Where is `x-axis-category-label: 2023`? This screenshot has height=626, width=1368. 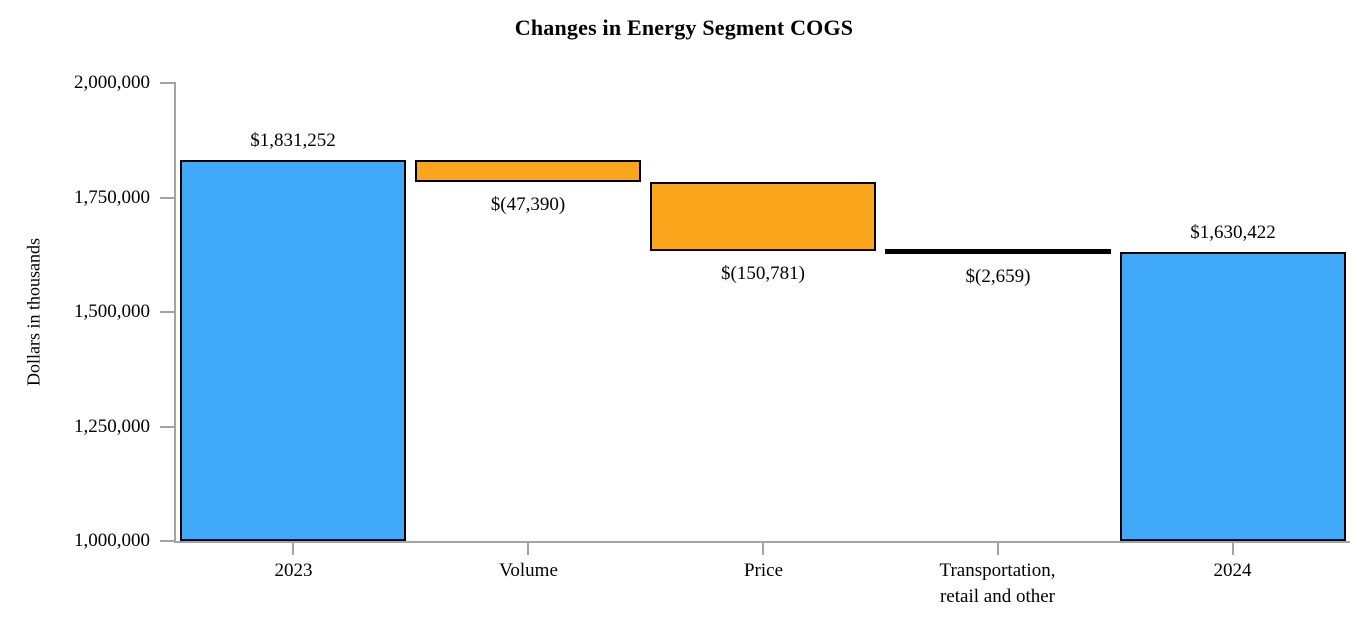 x-axis-category-label: 2023 is located at coordinates (293, 570).